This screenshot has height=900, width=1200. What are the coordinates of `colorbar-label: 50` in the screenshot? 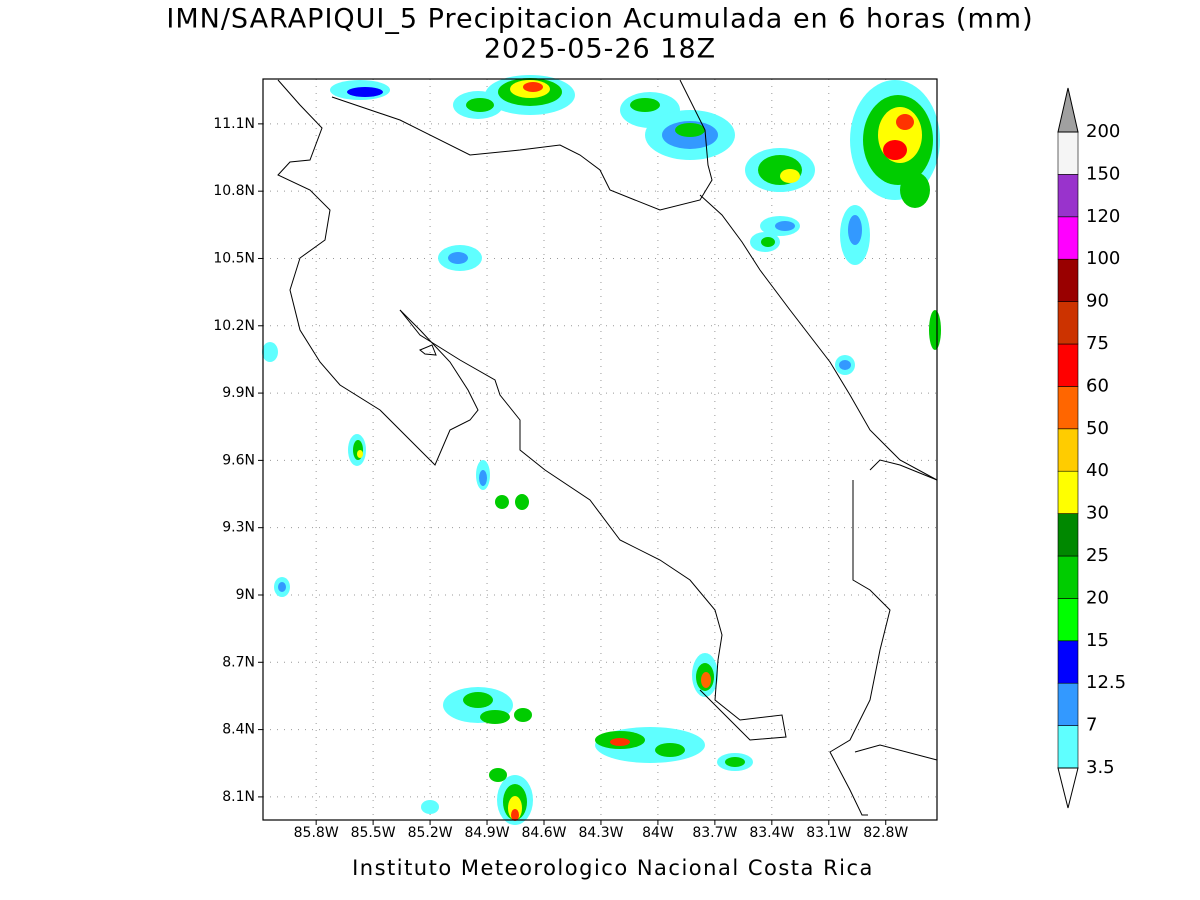 It's located at (1097, 428).